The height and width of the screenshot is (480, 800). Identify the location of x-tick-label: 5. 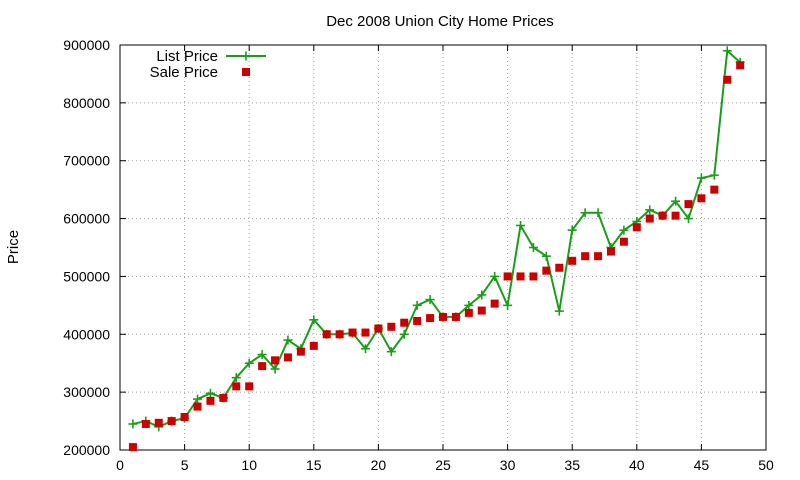
(185, 465).